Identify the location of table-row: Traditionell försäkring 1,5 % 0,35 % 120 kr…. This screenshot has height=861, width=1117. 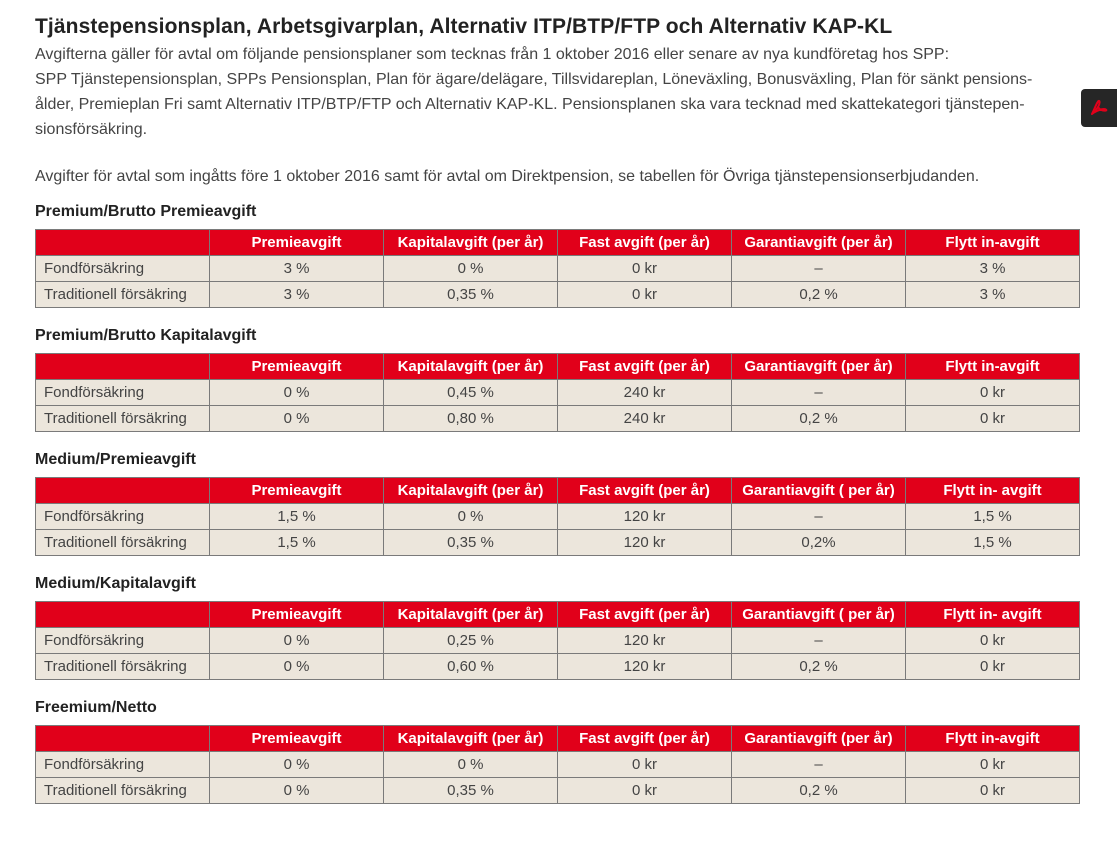
(557, 542).